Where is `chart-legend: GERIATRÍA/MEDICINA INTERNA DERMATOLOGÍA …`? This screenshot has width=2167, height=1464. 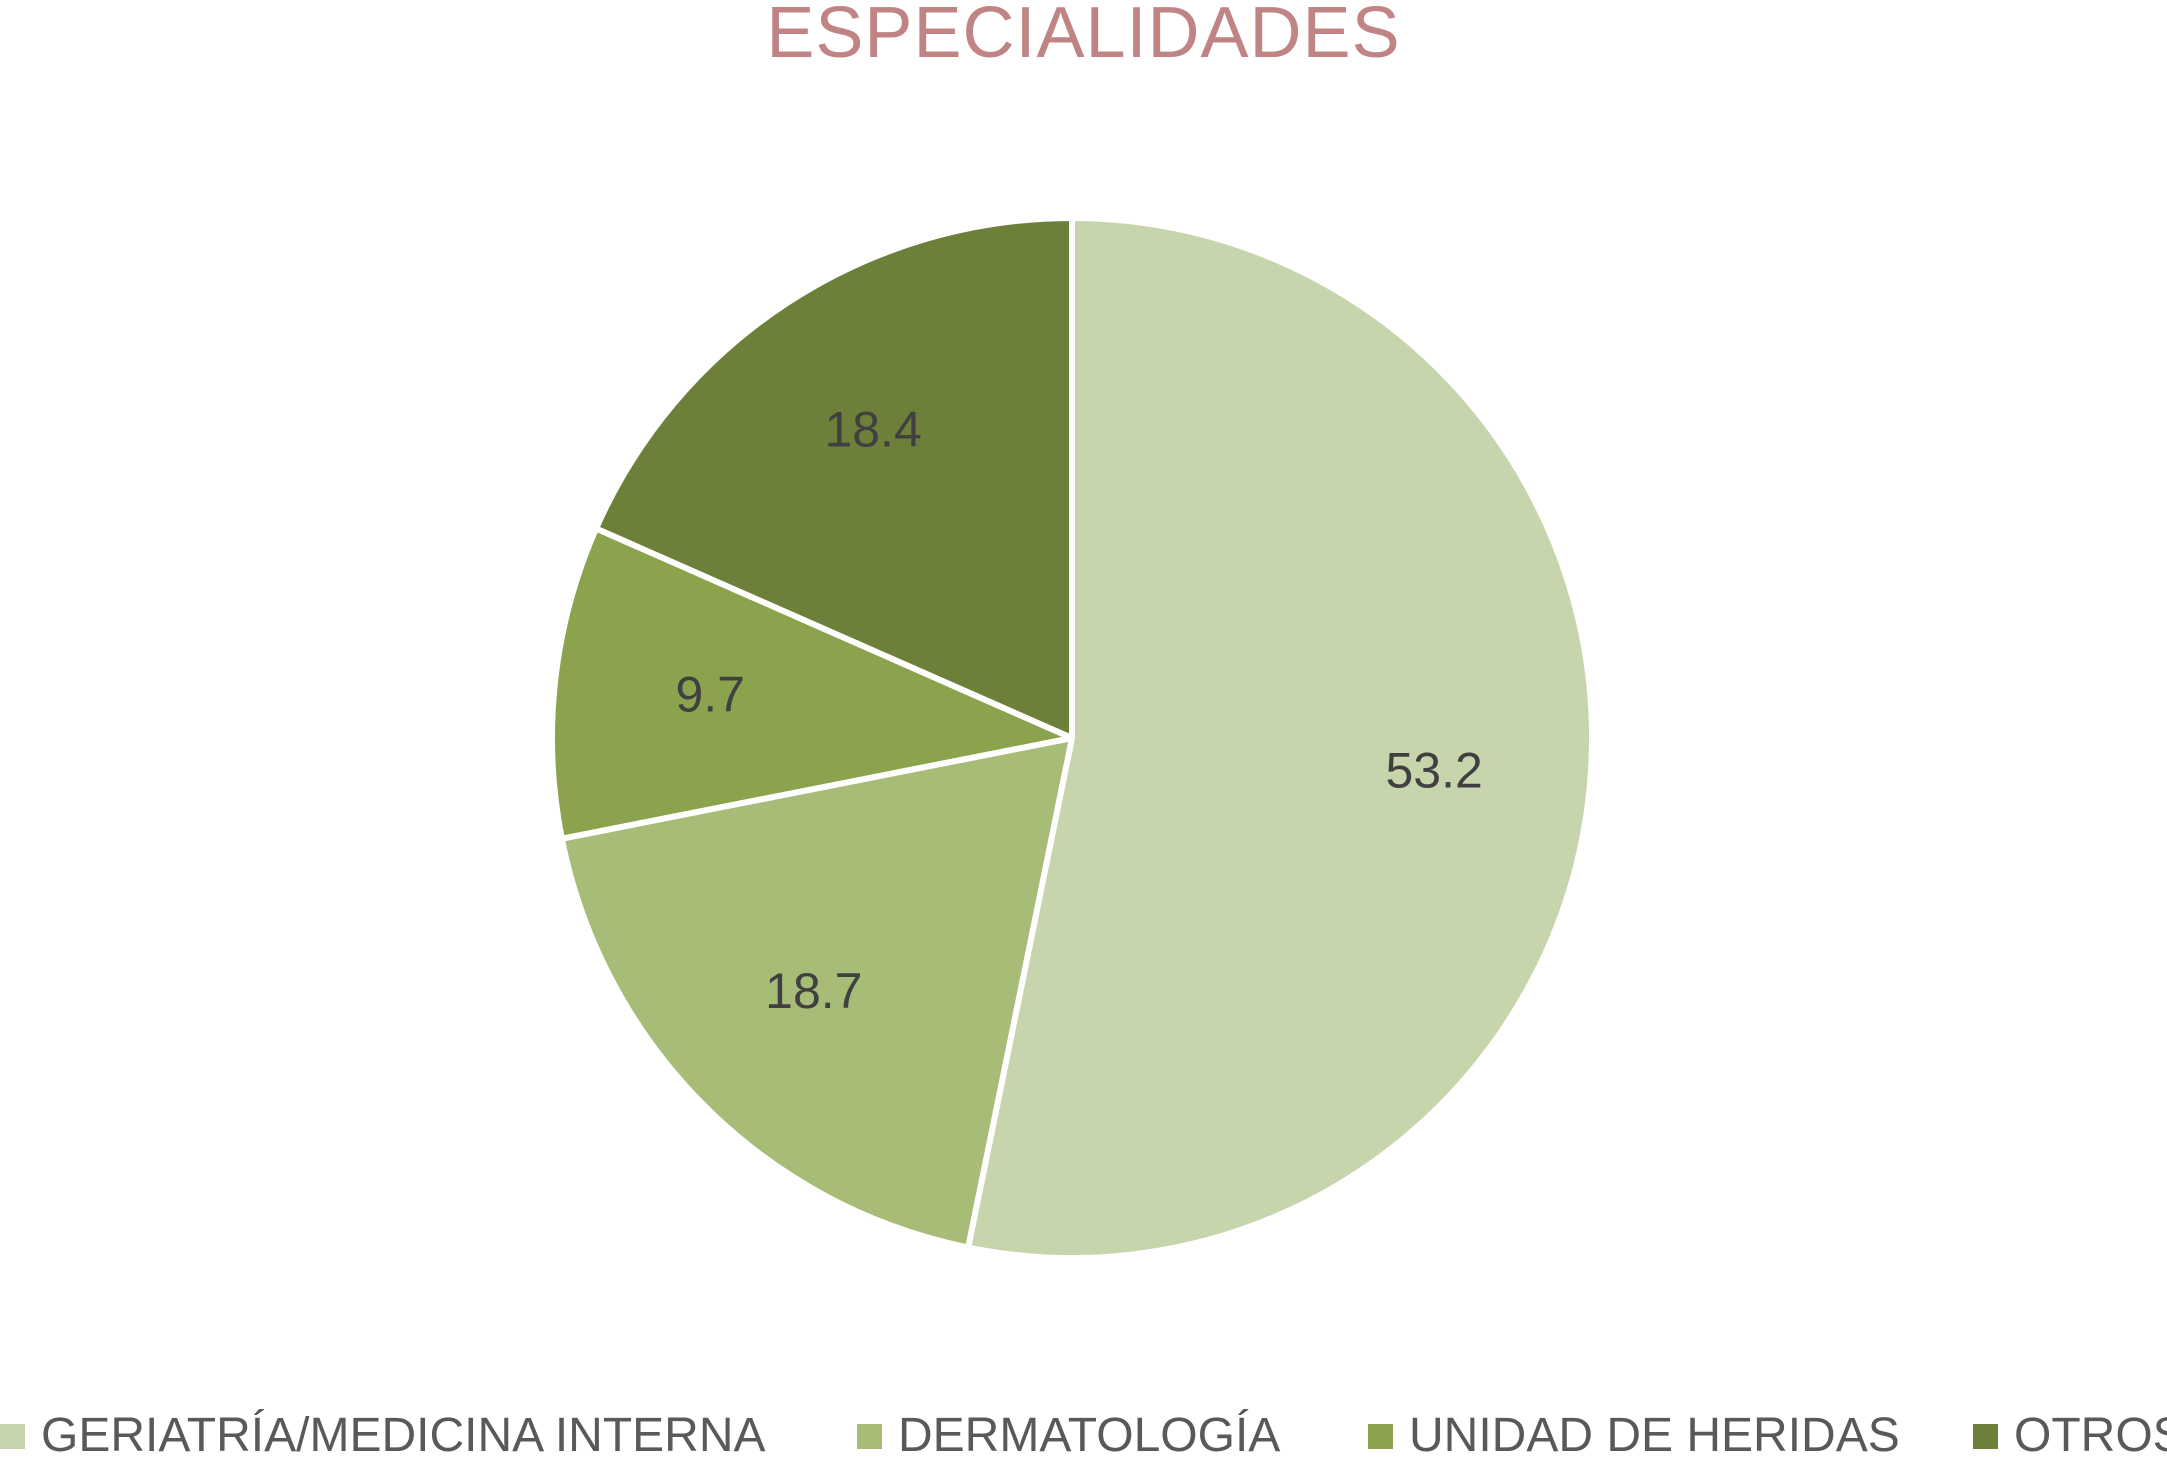
chart-legend: GERIATRÍA/MEDICINA INTERNA DERMATOLOGÍA … is located at coordinates (1083, 1436).